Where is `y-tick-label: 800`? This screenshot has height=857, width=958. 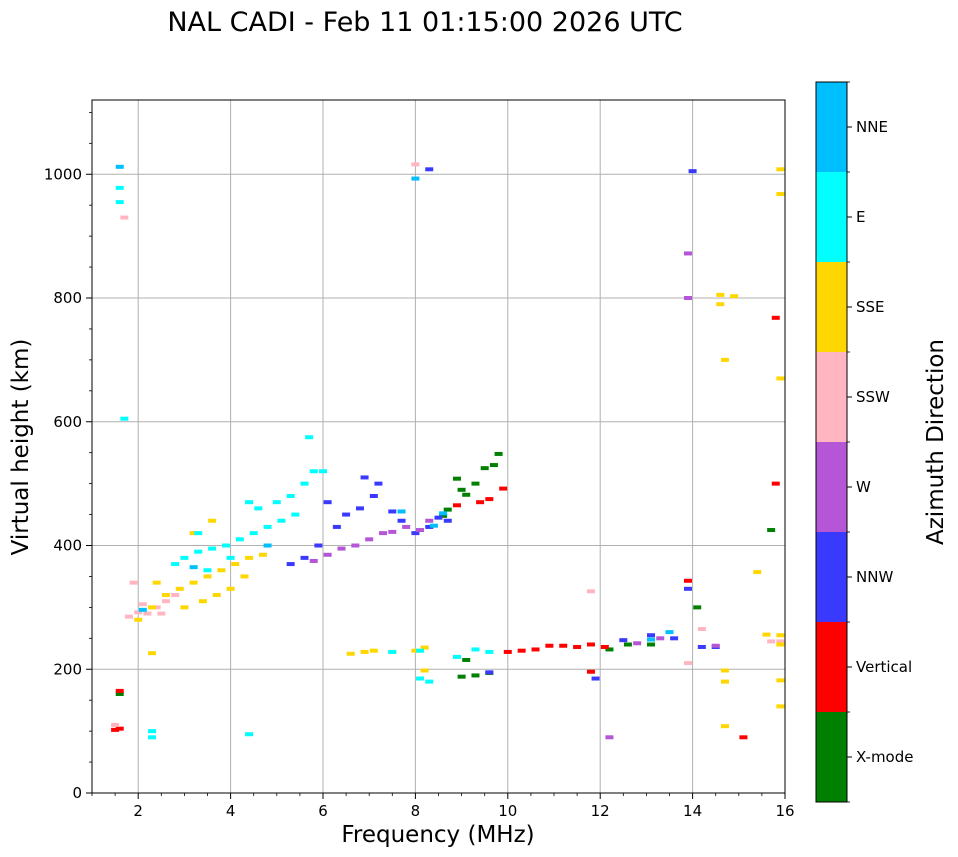
y-tick-label: 800 is located at coordinates (67, 298).